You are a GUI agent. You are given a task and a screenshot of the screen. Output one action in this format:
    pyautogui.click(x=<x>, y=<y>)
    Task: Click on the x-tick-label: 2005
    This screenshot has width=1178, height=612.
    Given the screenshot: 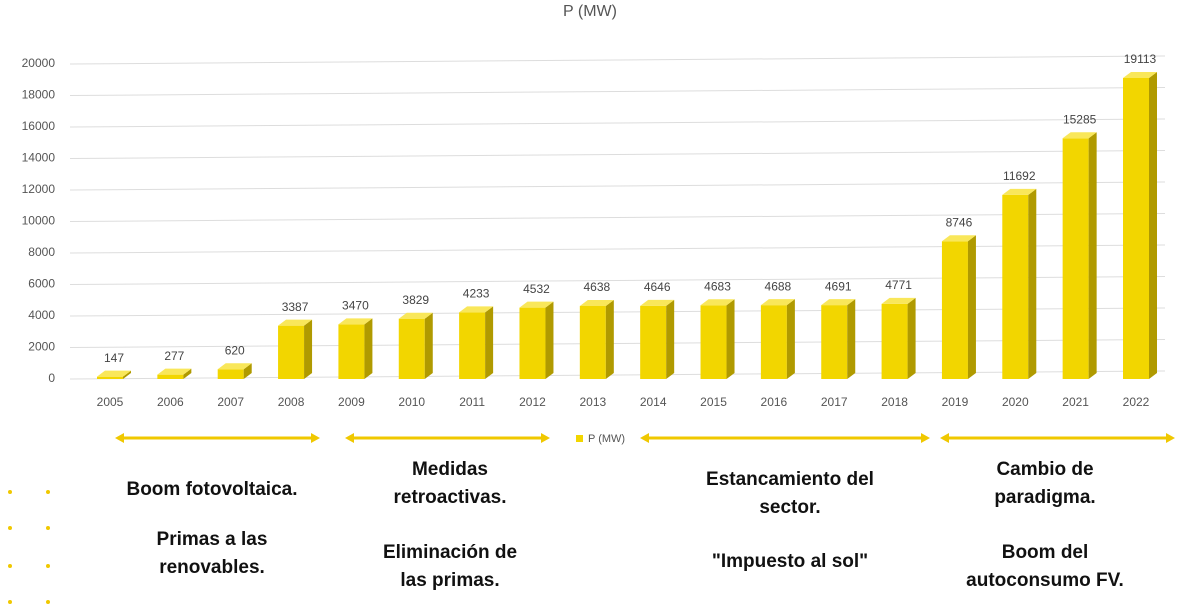 What is the action you would take?
    pyautogui.click(x=110, y=402)
    